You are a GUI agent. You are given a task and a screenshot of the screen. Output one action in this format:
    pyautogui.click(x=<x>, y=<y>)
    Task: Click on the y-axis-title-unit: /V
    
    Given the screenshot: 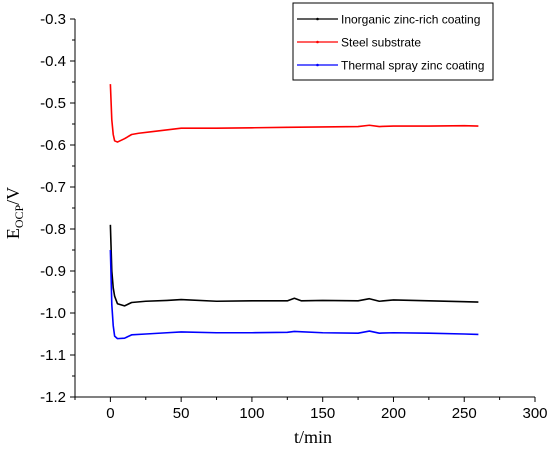 What is the action you would take?
    pyautogui.click(x=13, y=196)
    